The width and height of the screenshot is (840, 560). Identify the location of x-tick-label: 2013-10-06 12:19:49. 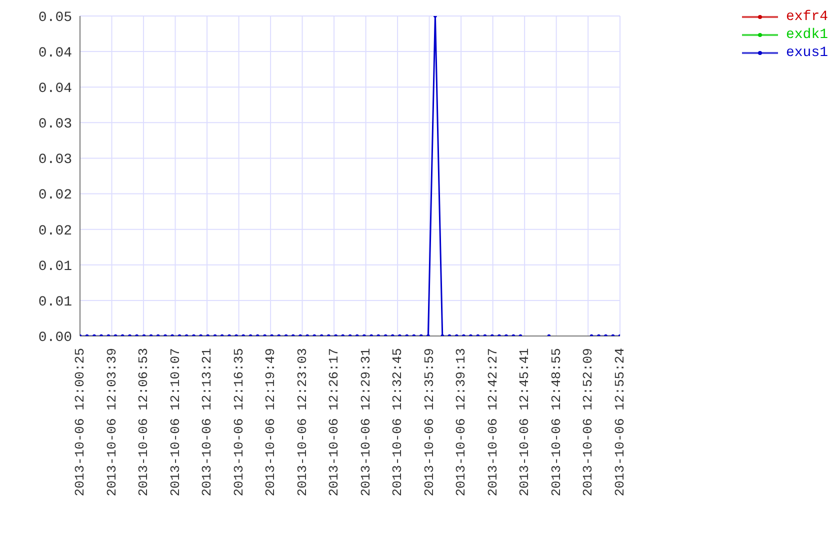
(270, 422).